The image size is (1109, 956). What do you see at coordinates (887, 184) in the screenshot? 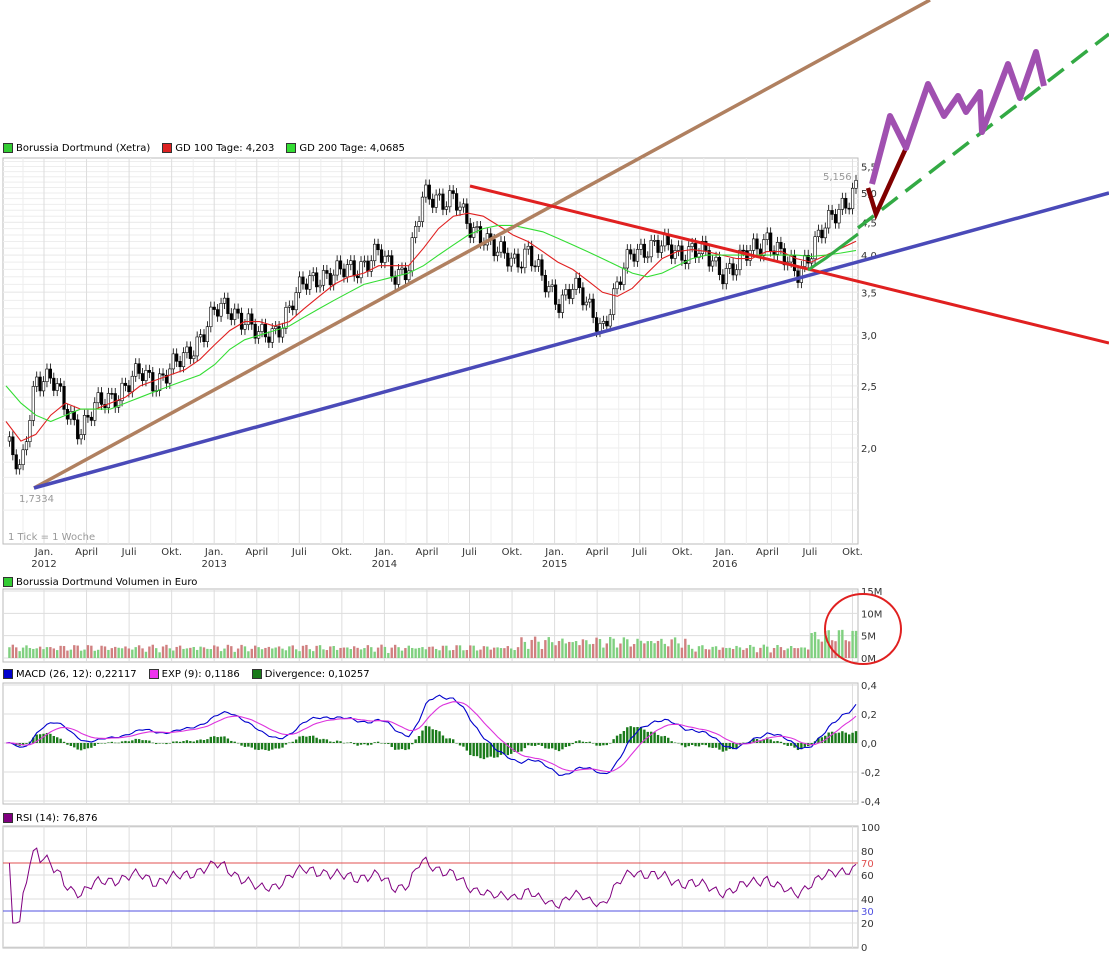
I see `forecast-line-darkred` at bounding box center [887, 184].